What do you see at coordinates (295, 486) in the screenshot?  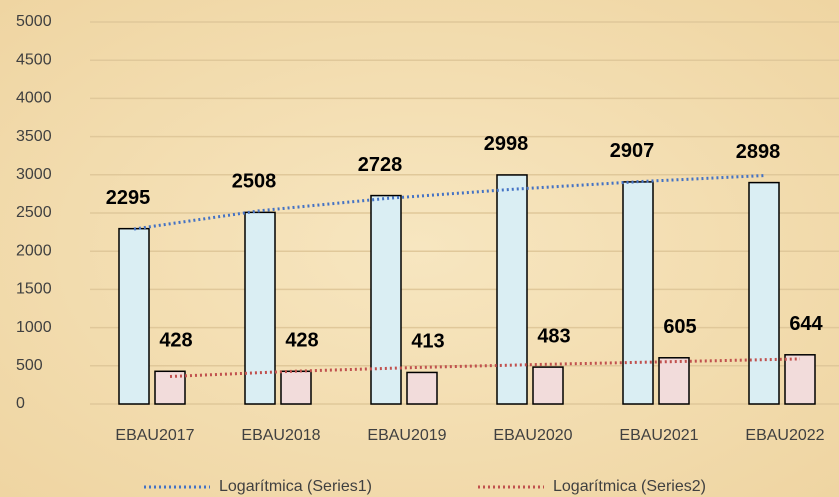 I see `legend-label: Logarítmica (Series1)` at bounding box center [295, 486].